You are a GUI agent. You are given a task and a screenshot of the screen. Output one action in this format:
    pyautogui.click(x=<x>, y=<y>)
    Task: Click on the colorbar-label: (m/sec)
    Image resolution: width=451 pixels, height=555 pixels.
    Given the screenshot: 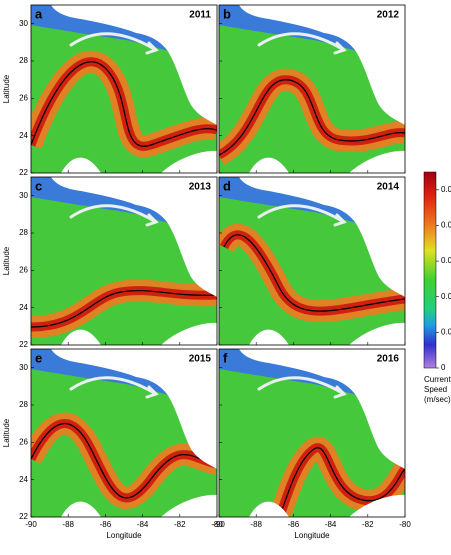 What is the action you would take?
    pyautogui.click(x=437, y=399)
    